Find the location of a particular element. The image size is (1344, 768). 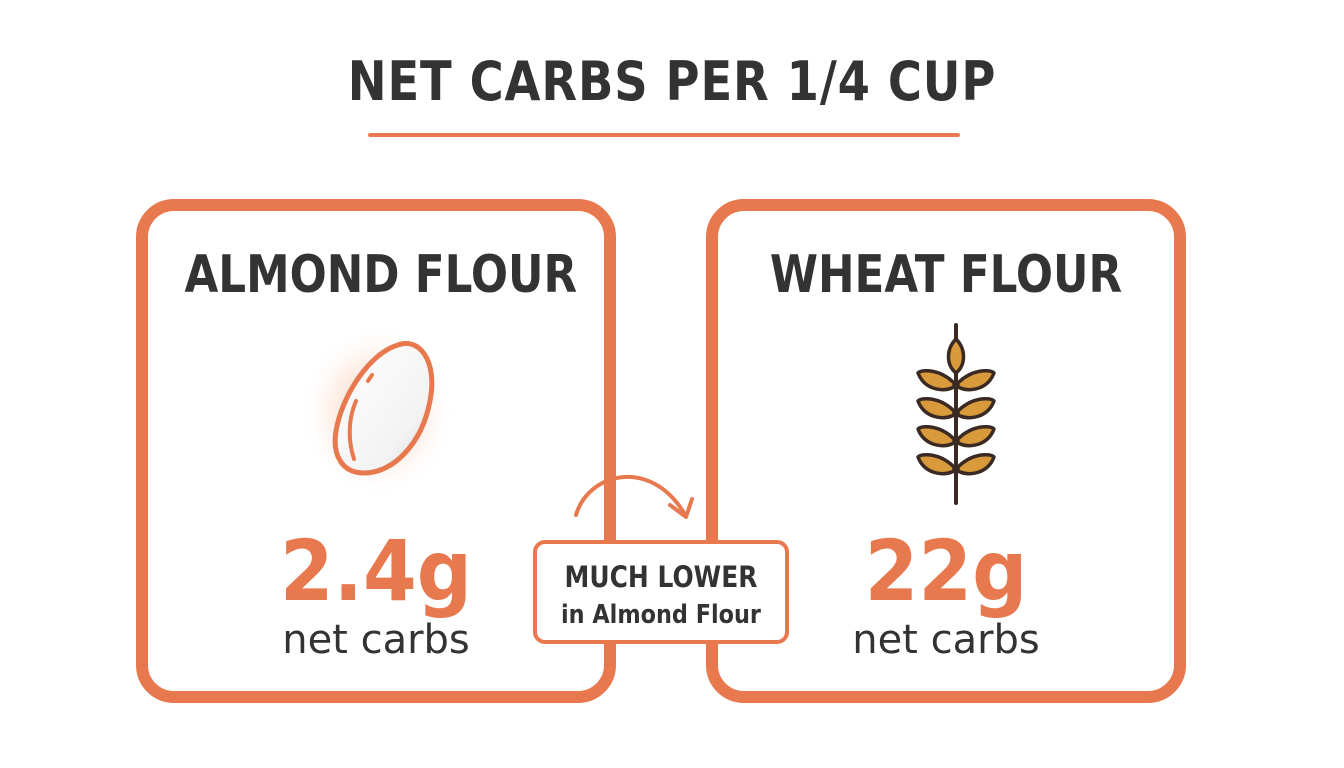

comparison-callout: MUCH LOWER in Almond Flour is located at coordinates (661, 592).